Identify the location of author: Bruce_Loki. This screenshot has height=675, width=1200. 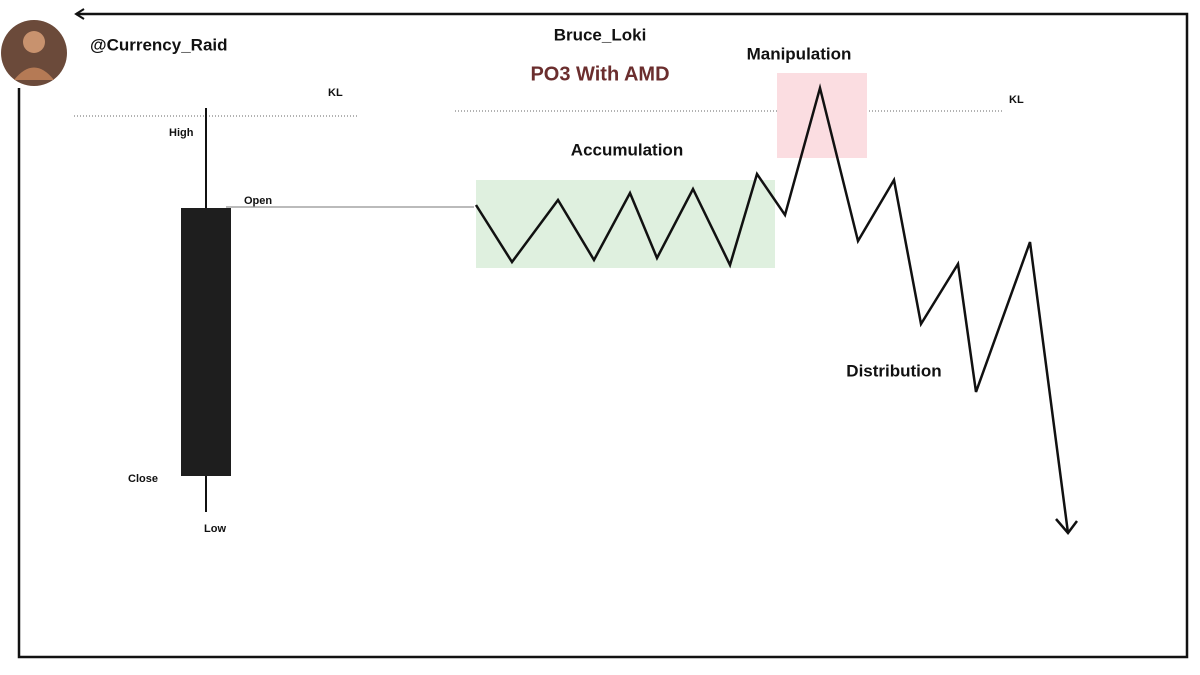
(600, 34).